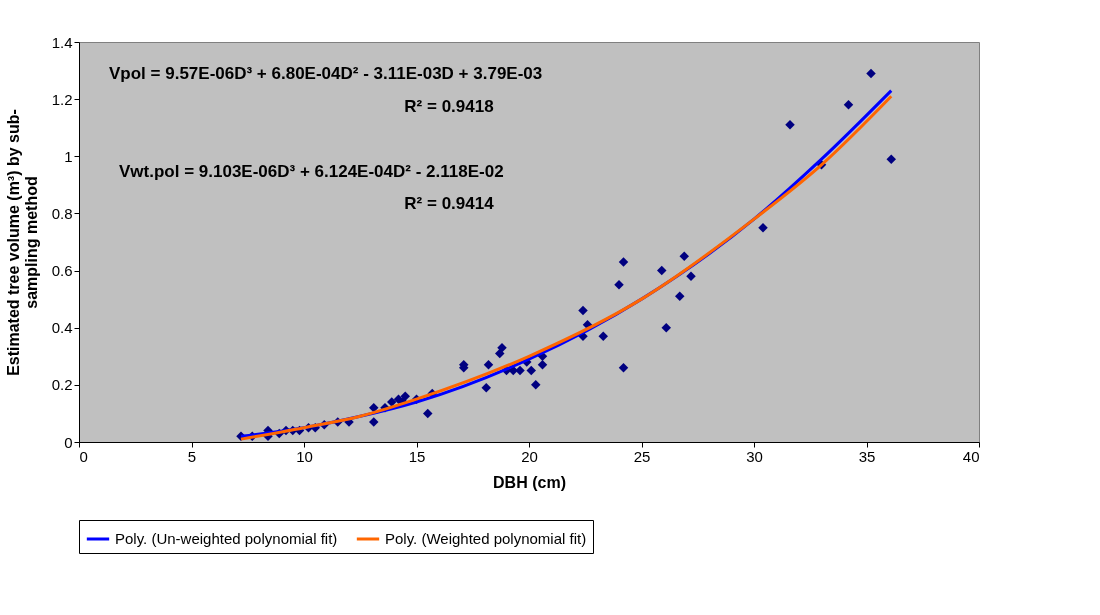 The width and height of the screenshot is (1100, 615). What do you see at coordinates (311, 171) in the screenshot?
I see `annotation: Vwt.pol = 9.103E-06D³ + 6.124E-04D² - 2.118E-02` at bounding box center [311, 171].